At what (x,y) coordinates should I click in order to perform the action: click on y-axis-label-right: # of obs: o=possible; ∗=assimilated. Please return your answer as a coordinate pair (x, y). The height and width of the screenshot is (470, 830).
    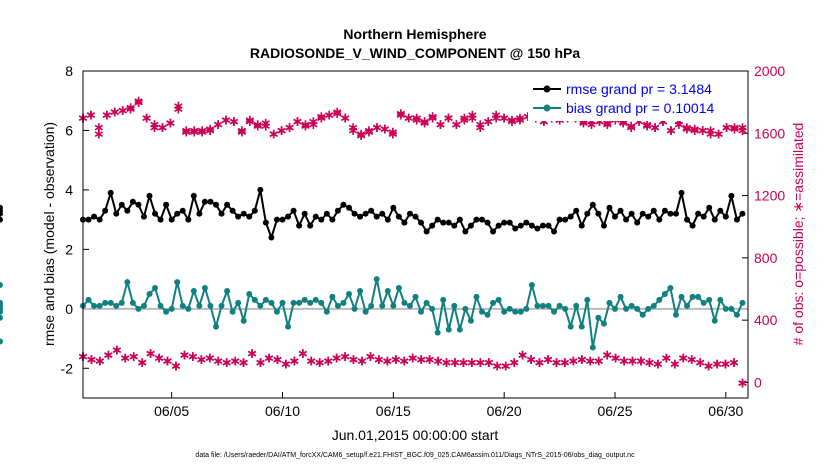
    Looking at the image, I should click on (798, 234).